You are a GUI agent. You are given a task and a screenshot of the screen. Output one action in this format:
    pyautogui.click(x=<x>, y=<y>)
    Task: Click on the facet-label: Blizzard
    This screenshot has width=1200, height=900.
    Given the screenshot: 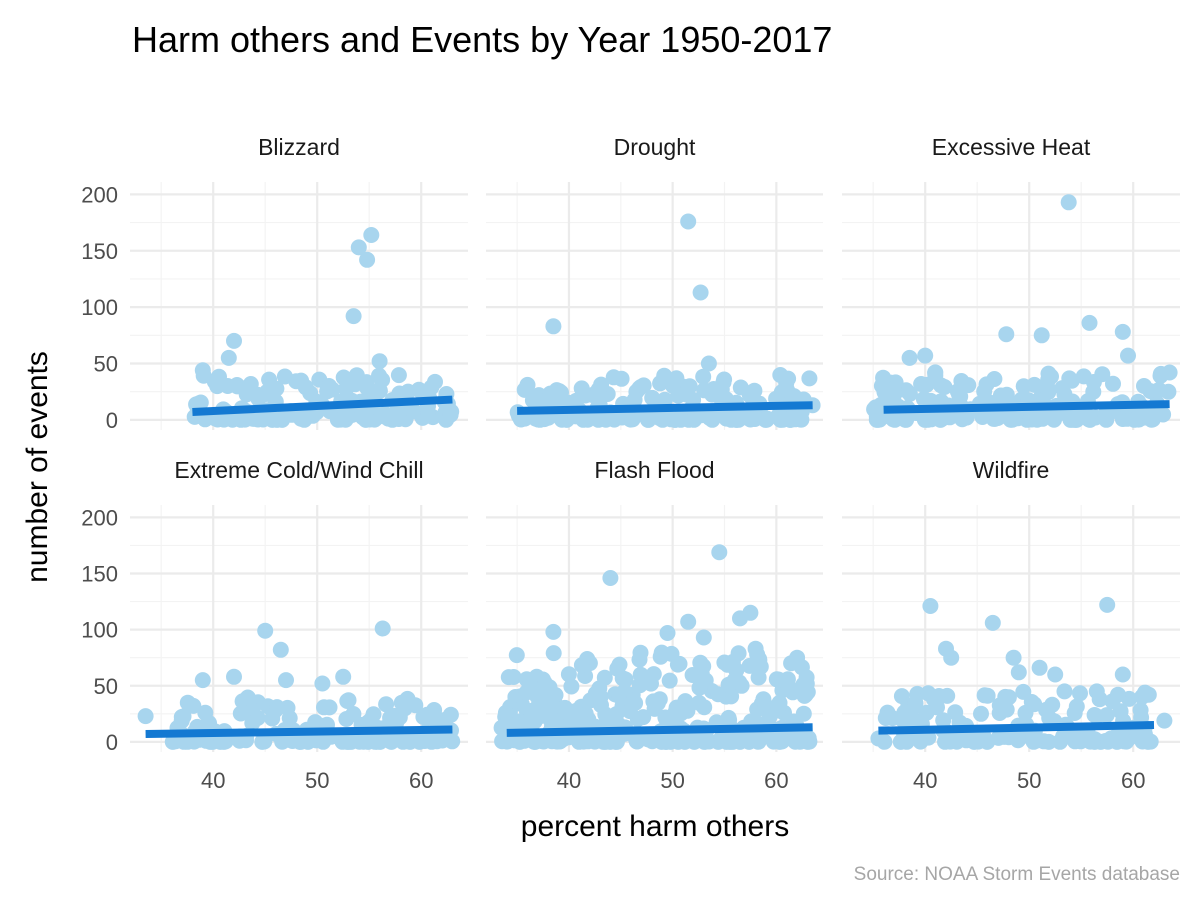 What is the action you would take?
    pyautogui.click(x=299, y=147)
    